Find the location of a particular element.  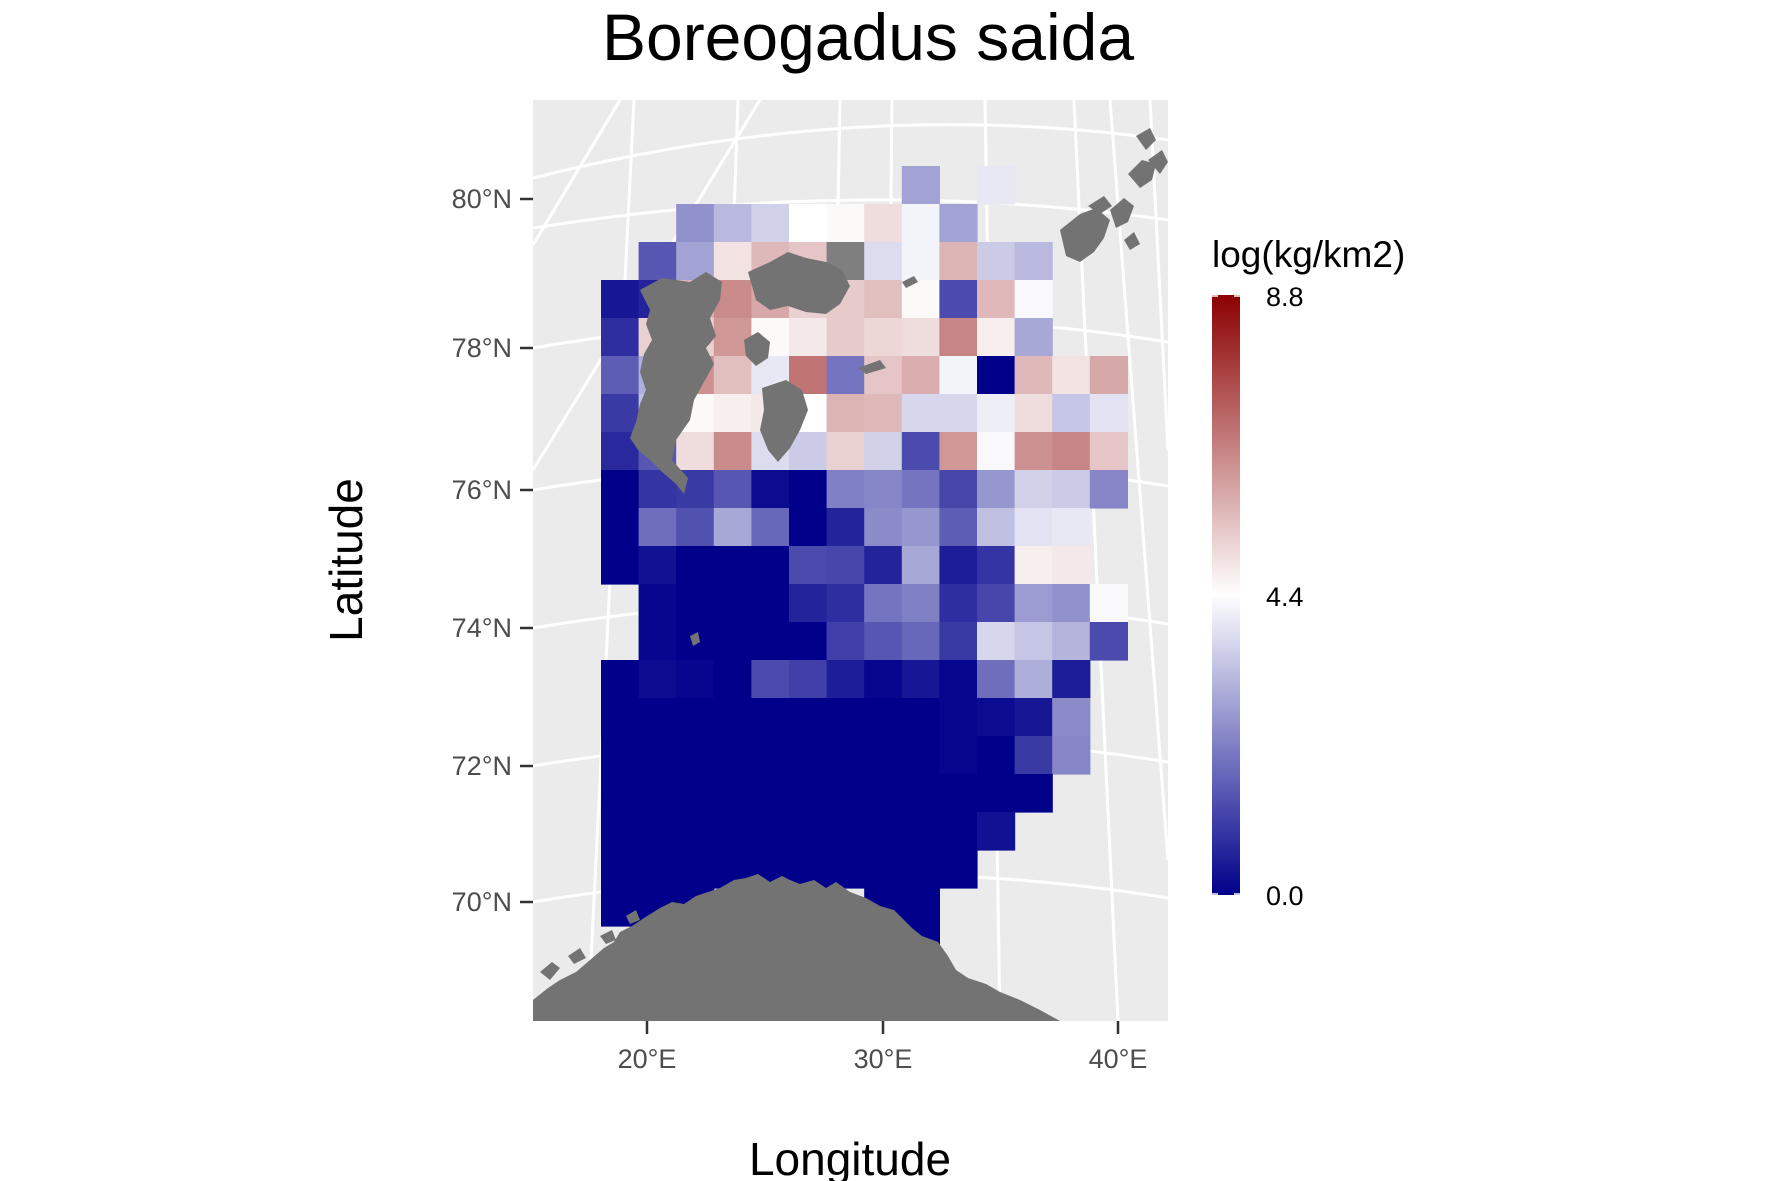

lat-tick-label: 72°N is located at coordinates (482, 766).